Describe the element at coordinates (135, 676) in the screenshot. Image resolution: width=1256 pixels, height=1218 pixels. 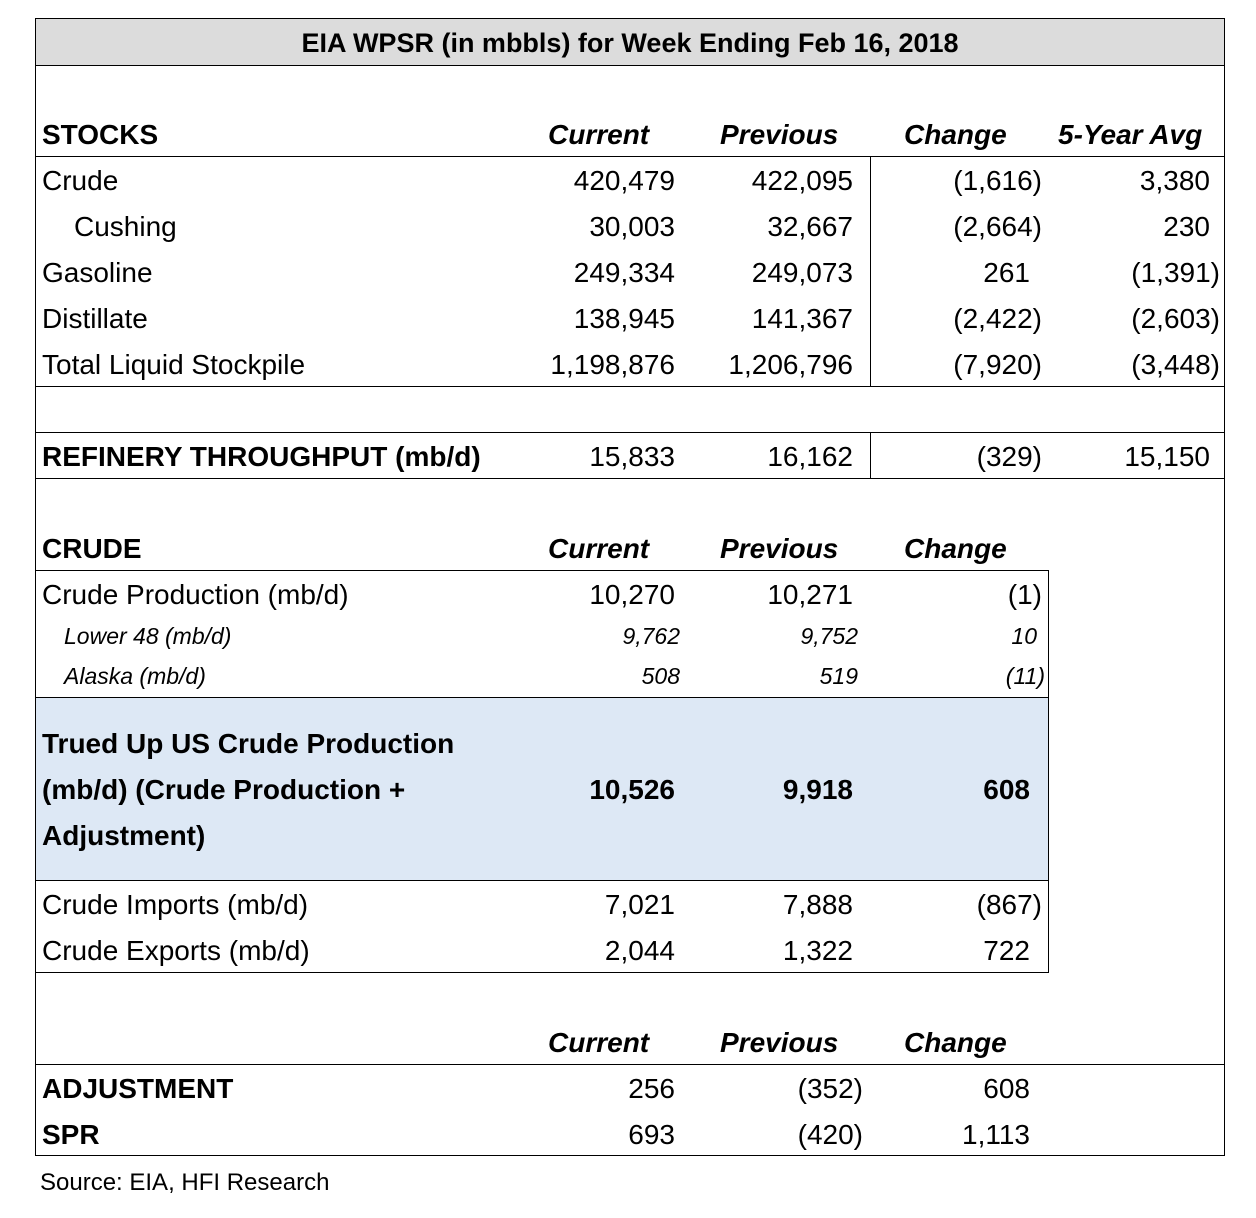
I see `row-label: Alaska (mb/d)` at that location.